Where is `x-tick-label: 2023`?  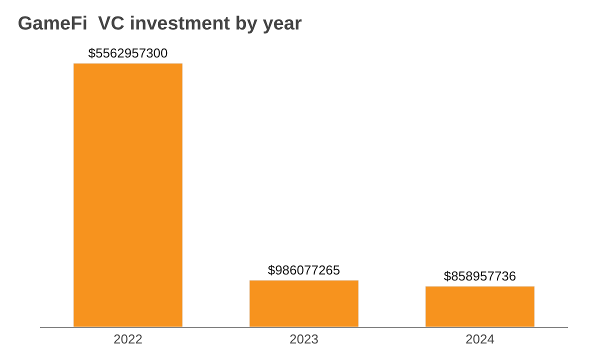 x-tick-label: 2023 is located at coordinates (304, 339).